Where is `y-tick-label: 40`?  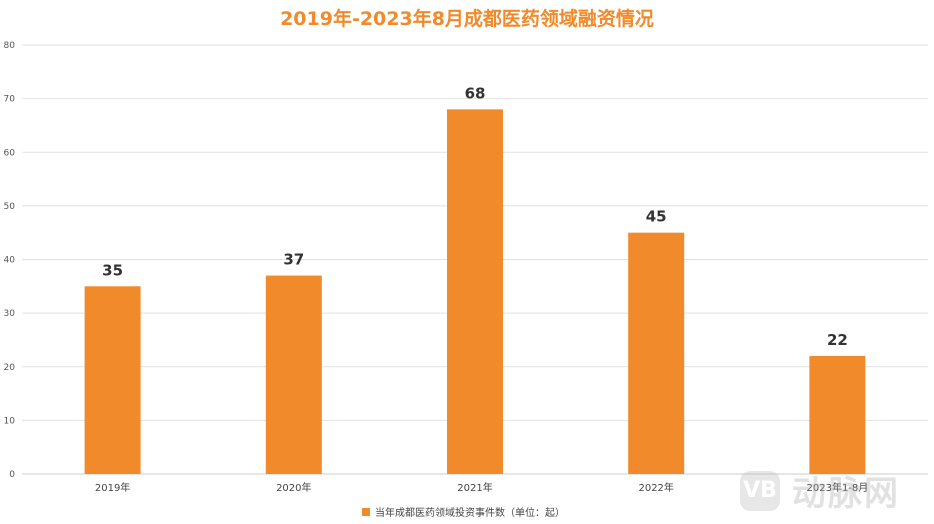
y-tick-label: 40 is located at coordinates (10, 261).